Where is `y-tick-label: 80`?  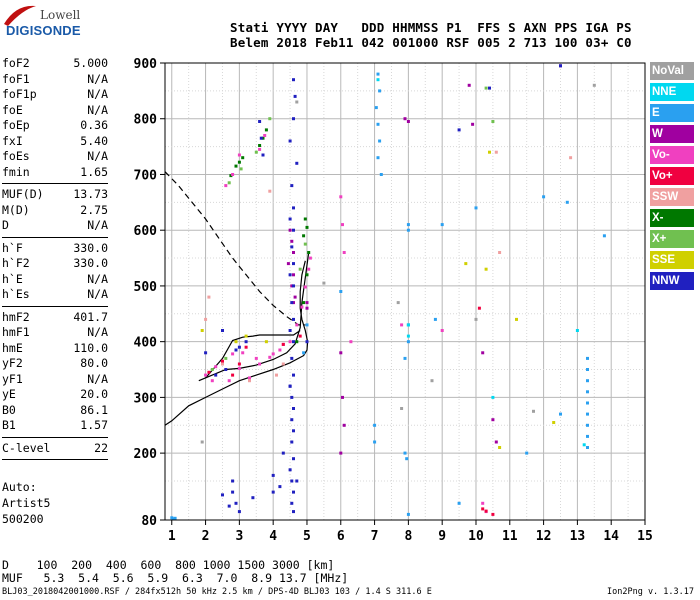
y-tick-label: 80 is located at coordinates (149, 521).